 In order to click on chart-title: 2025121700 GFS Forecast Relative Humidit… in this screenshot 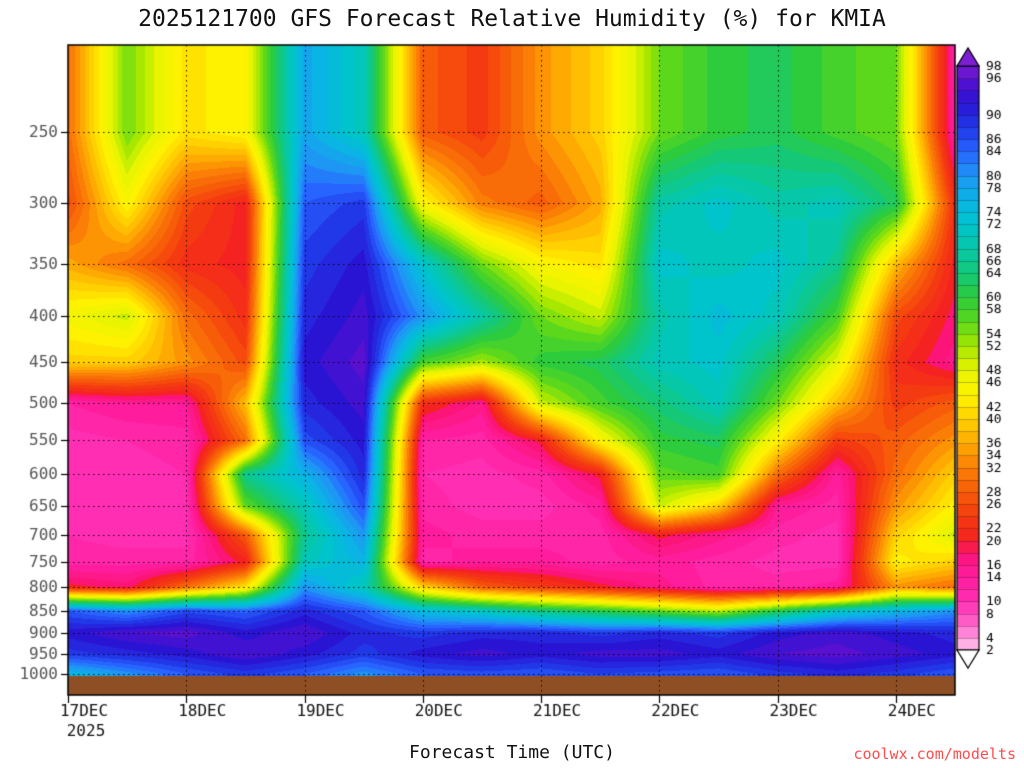, I will do `click(512, 19)`.